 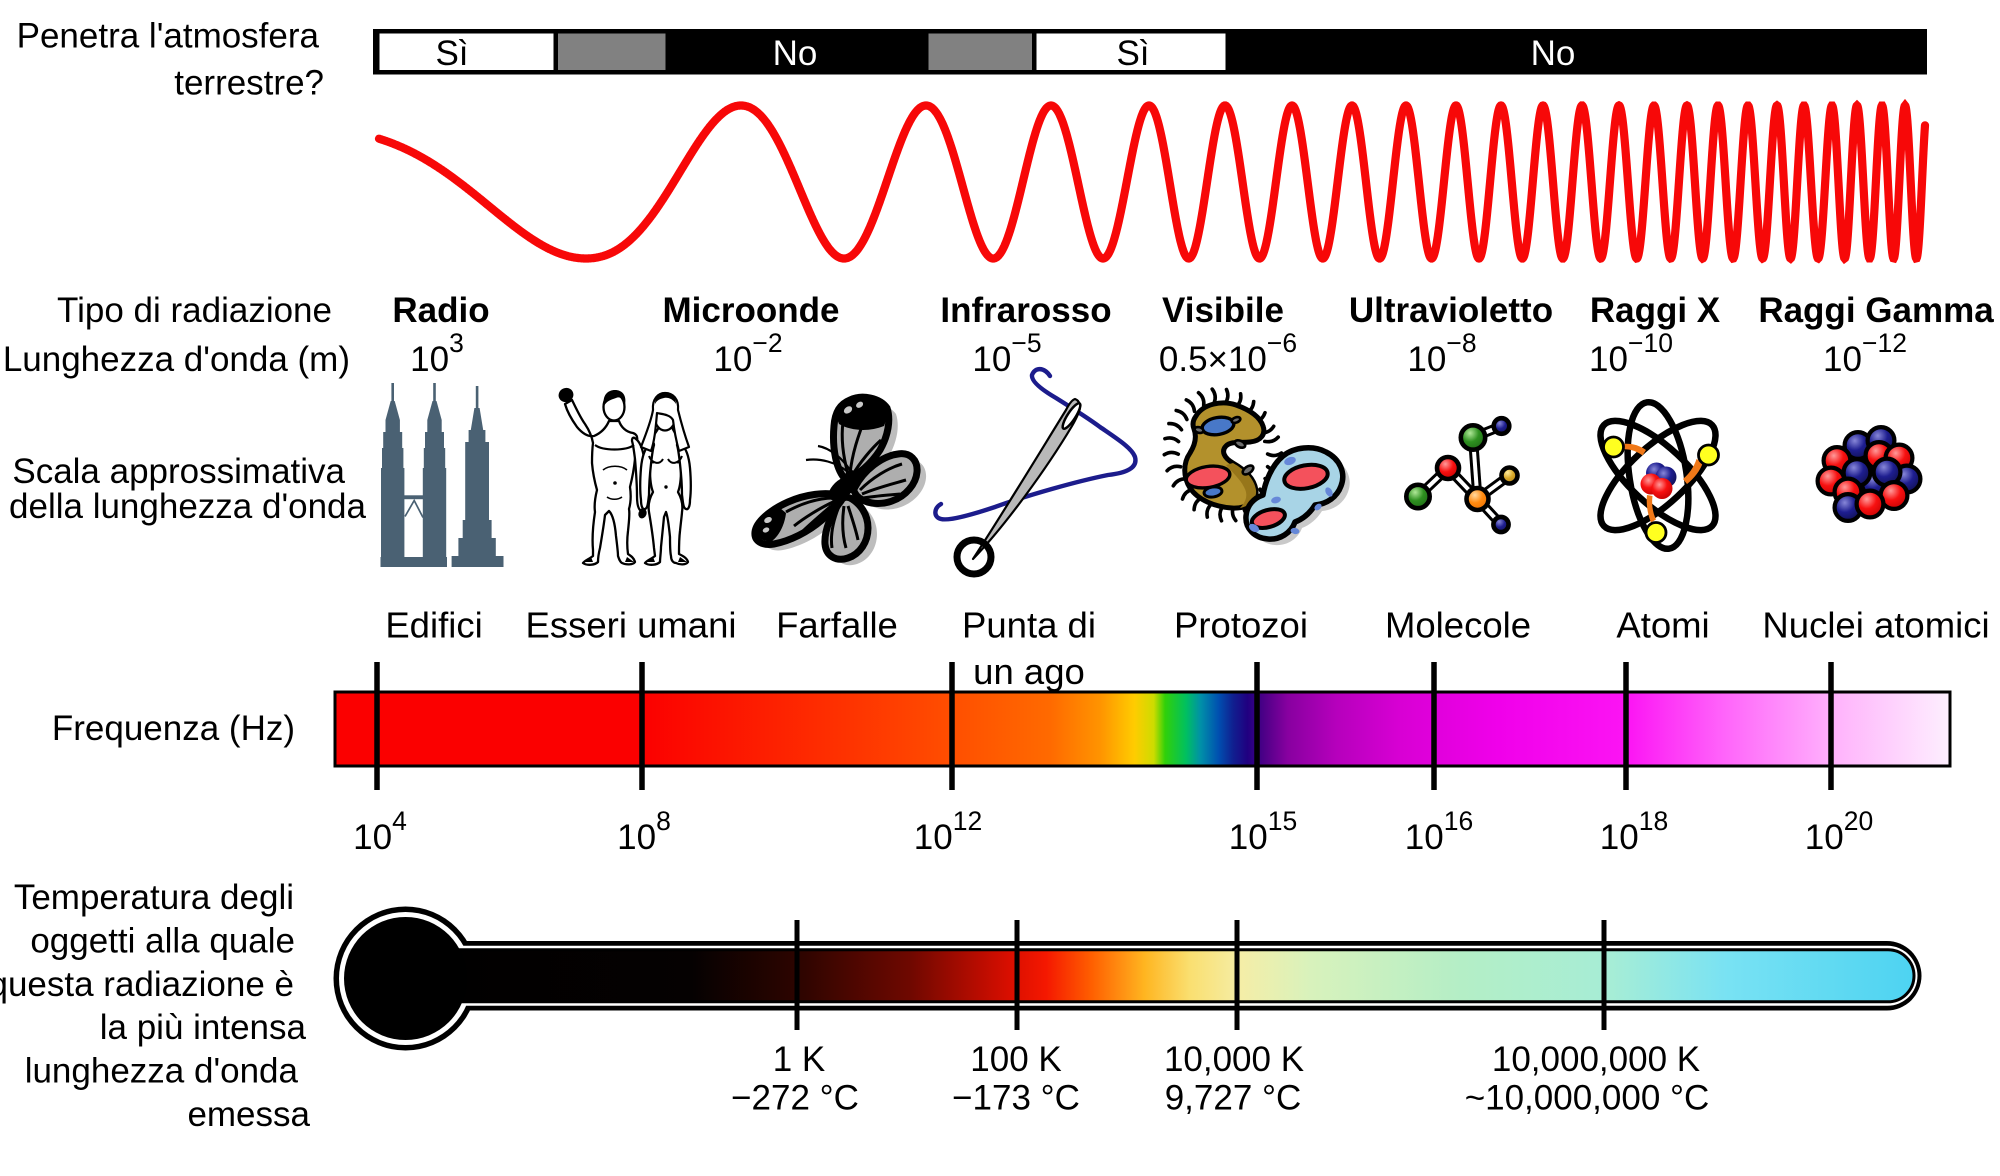 I want to click on svg-text: Punta di, so click(x=1029, y=625).